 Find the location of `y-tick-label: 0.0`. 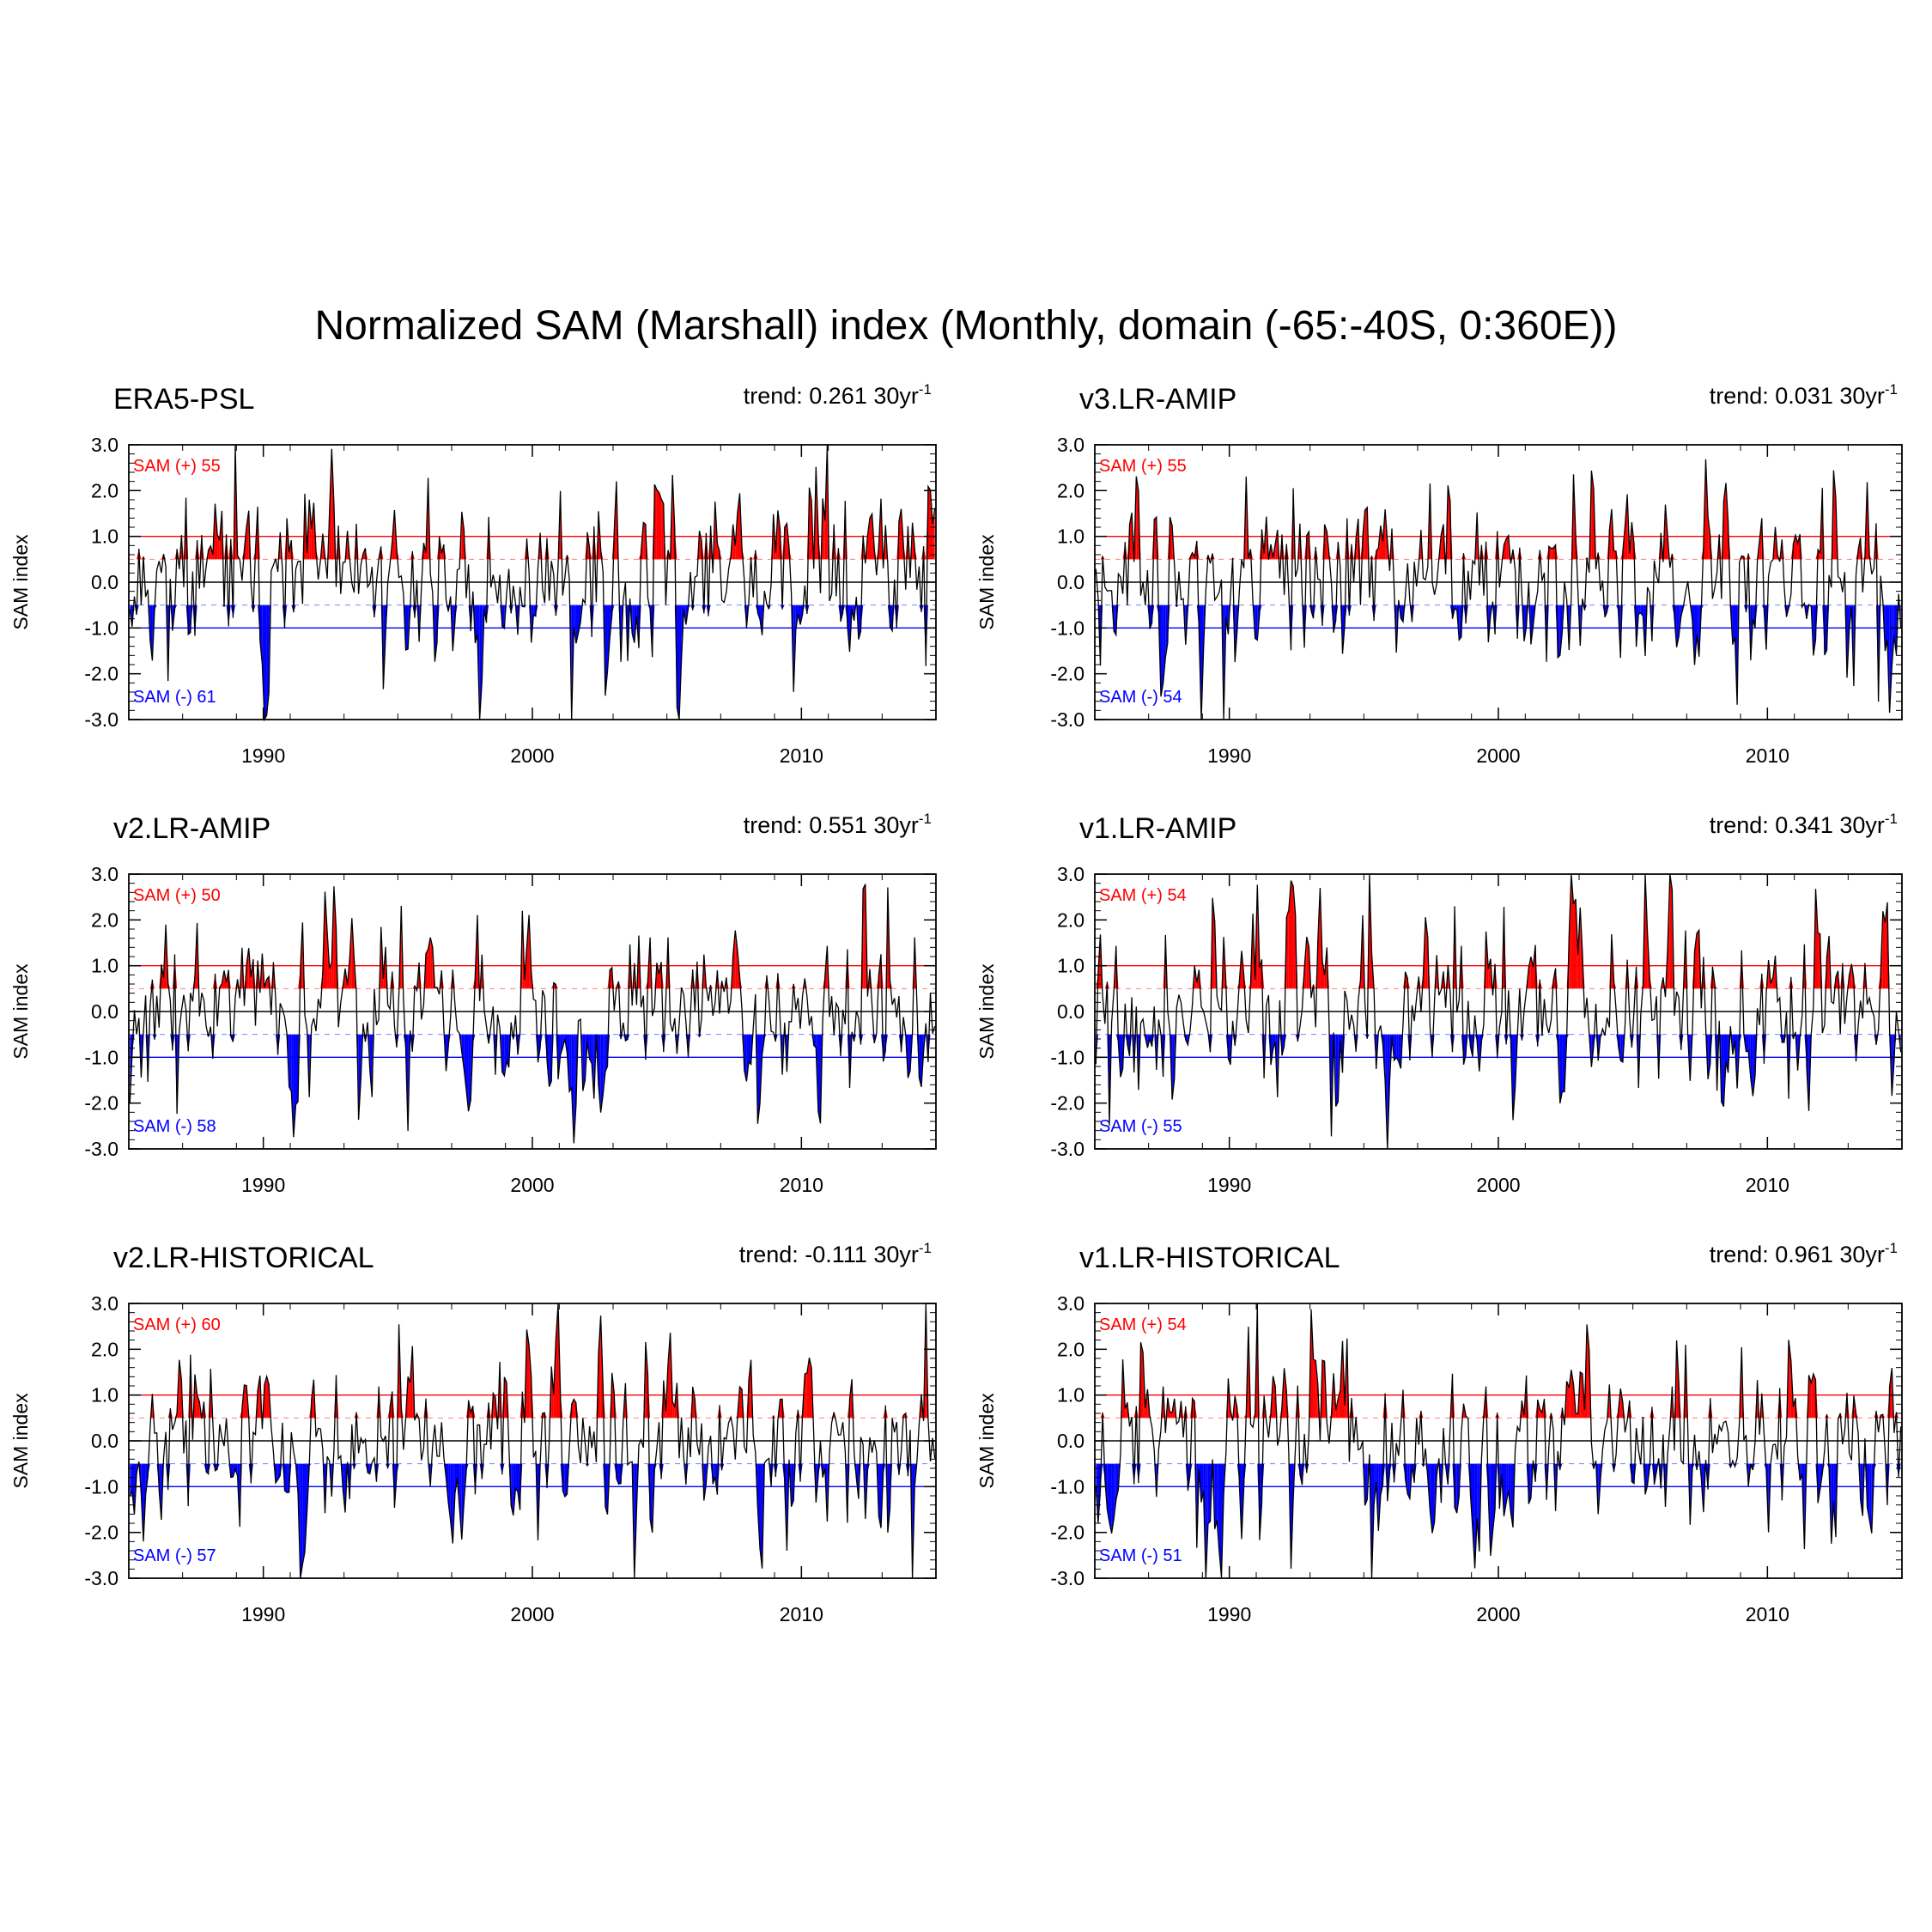

y-tick-label: 0.0 is located at coordinates (1071, 1441).